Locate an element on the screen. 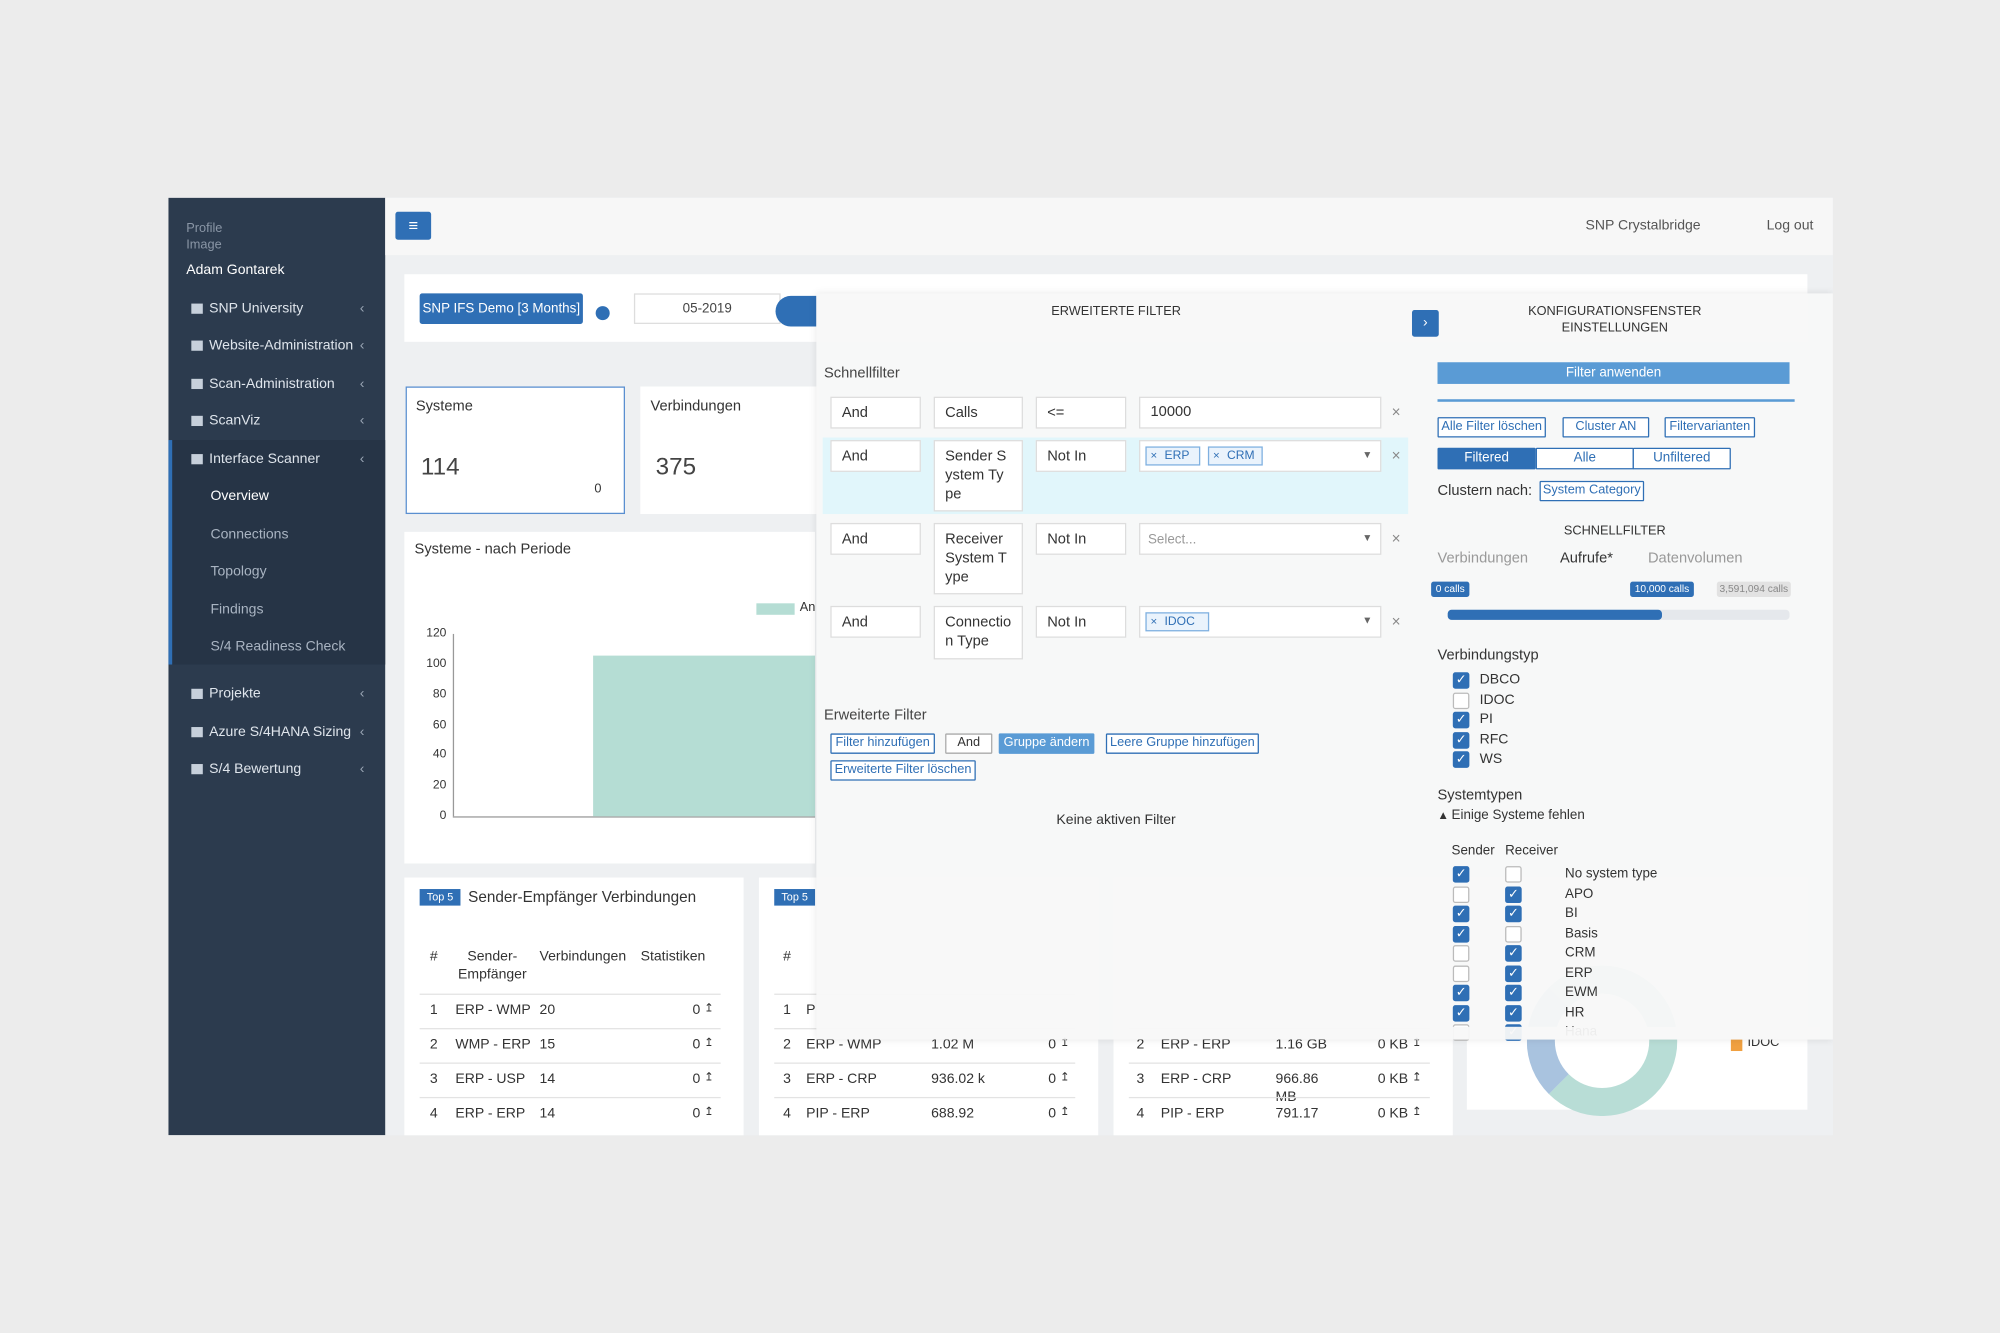 This screenshot has width=2000, height=1333. menu-item: S/4 Bewertung is located at coordinates (255, 769).